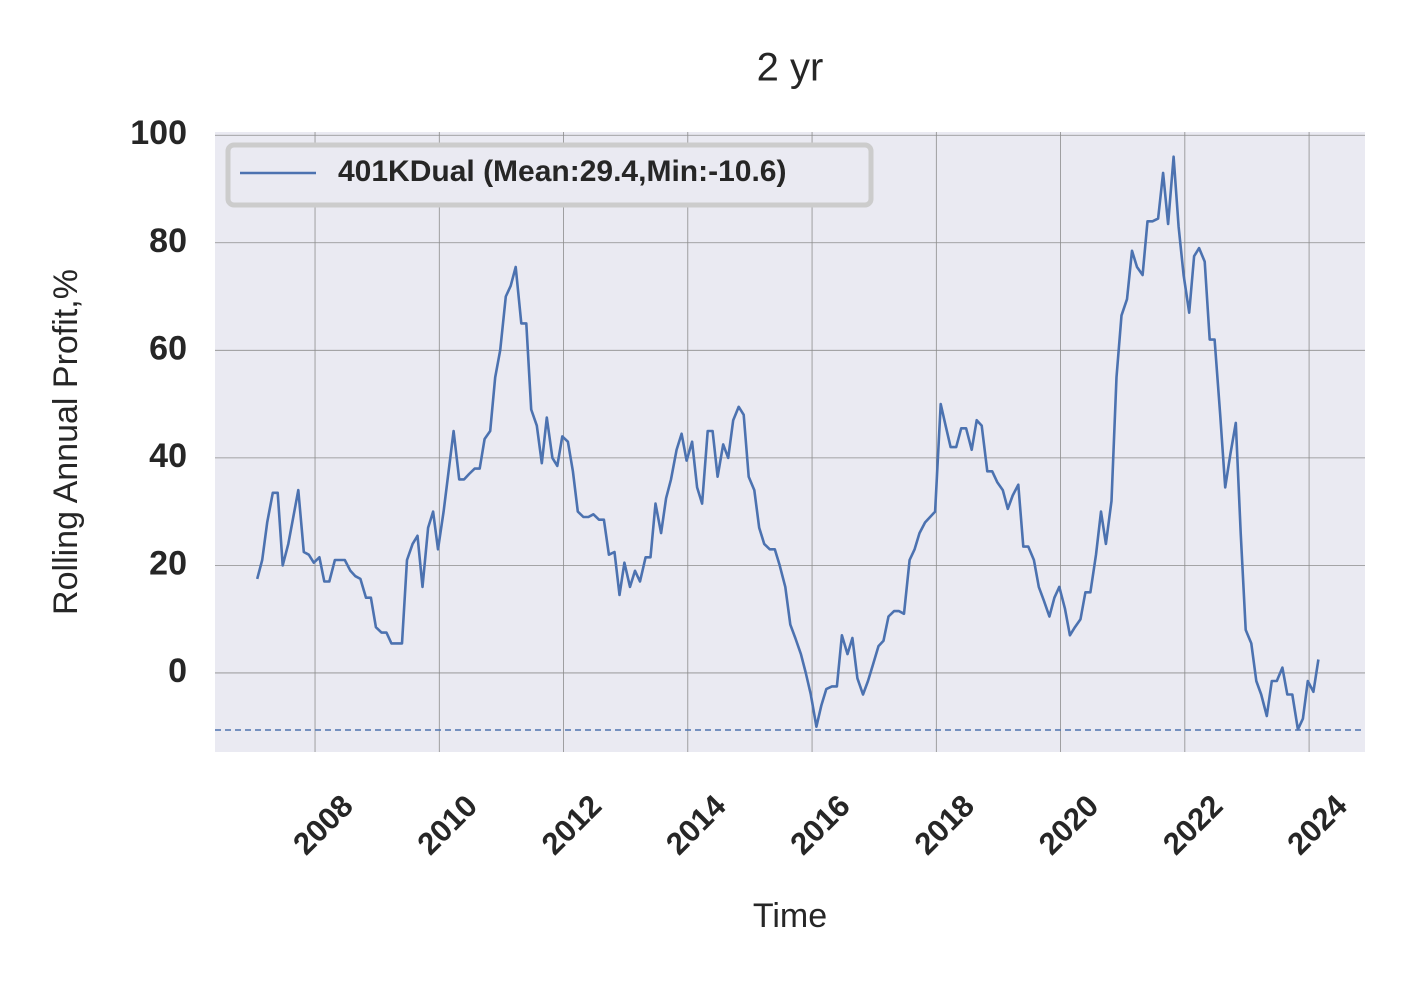 The height and width of the screenshot is (990, 1420). What do you see at coordinates (448, 825) in the screenshot?
I see `x-tick-label: 2010` at bounding box center [448, 825].